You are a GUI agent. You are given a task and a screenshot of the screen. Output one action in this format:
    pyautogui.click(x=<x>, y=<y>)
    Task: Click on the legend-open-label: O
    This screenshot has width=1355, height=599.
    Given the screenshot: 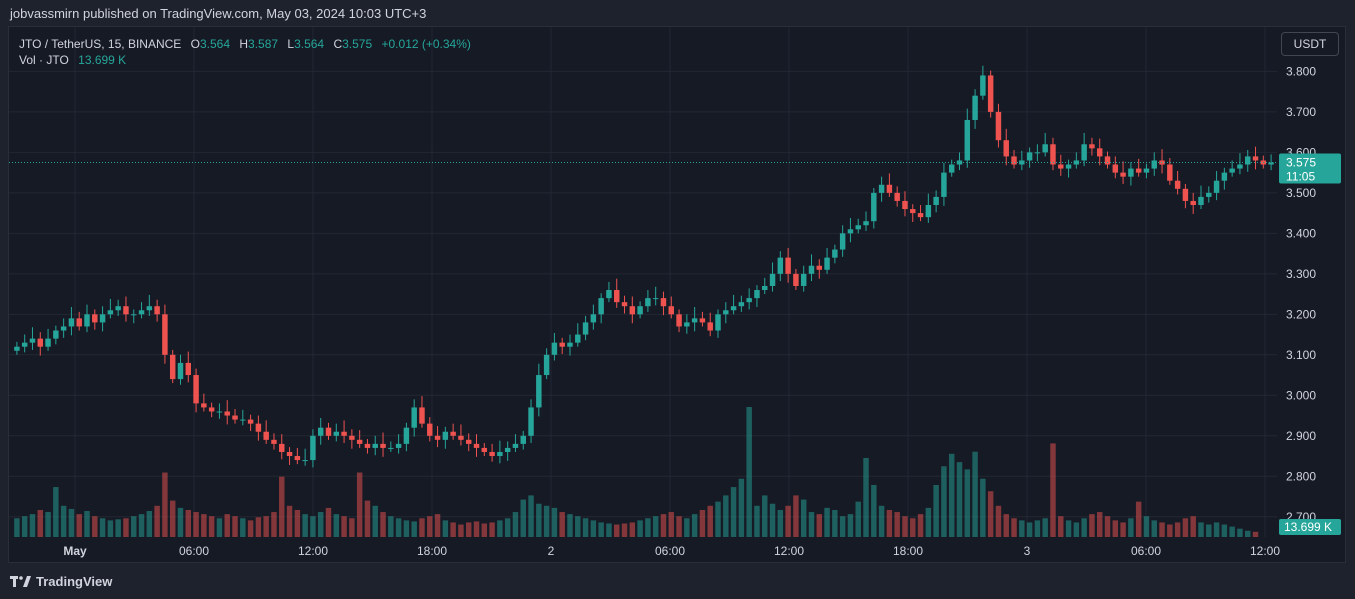 What is the action you would take?
    pyautogui.click(x=195, y=44)
    